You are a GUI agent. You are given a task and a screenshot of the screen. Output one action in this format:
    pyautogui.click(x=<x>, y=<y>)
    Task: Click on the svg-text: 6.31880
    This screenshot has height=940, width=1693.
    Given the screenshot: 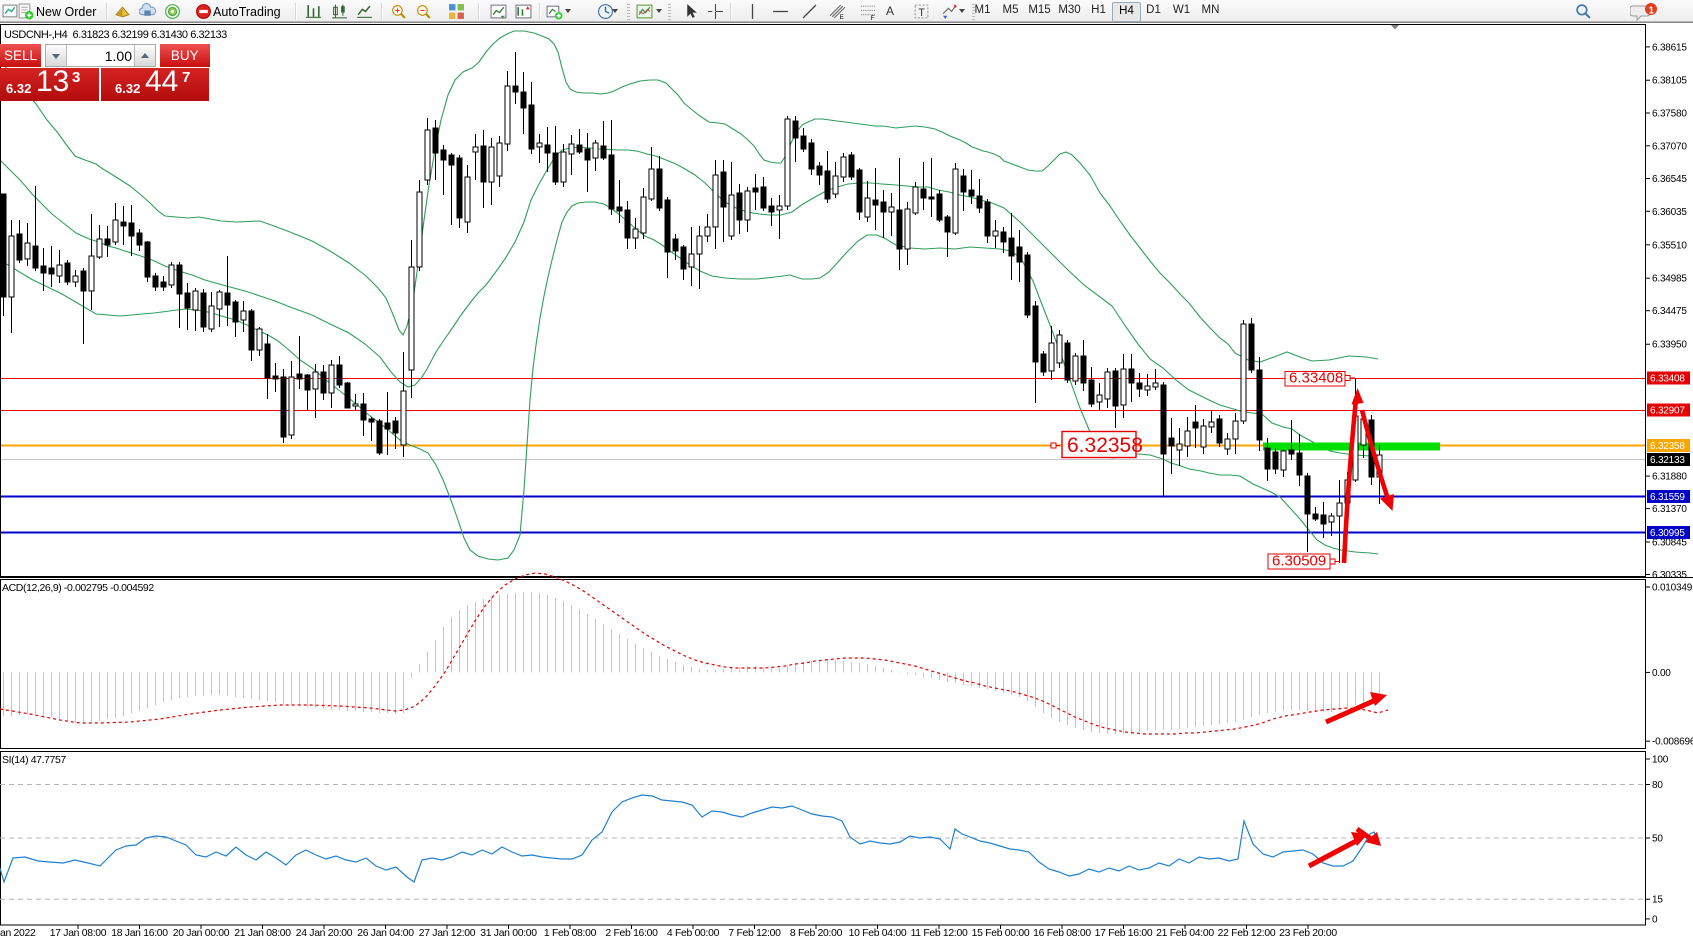 What is the action you would take?
    pyautogui.click(x=1669, y=477)
    